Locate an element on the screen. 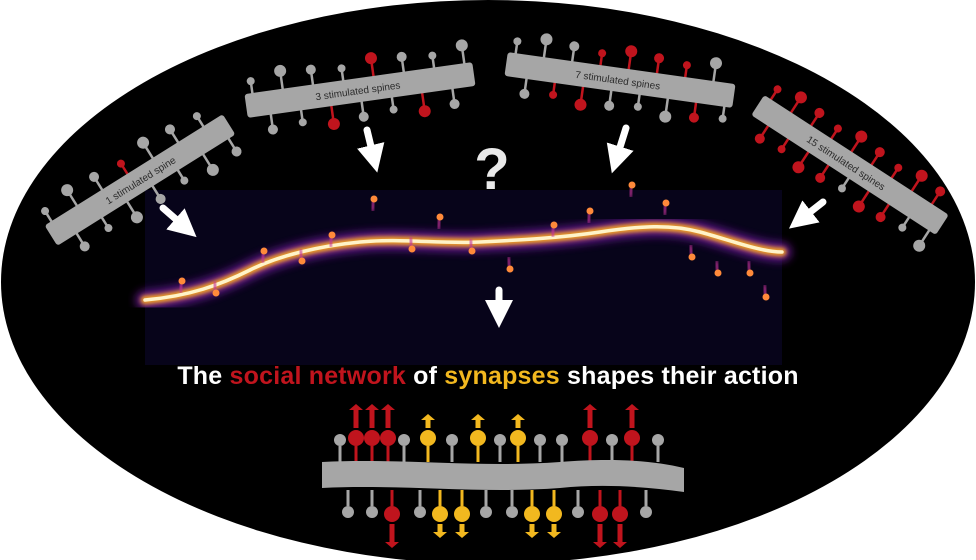 The width and height of the screenshot is (976, 560). question-mark: ? is located at coordinates (492, 169).